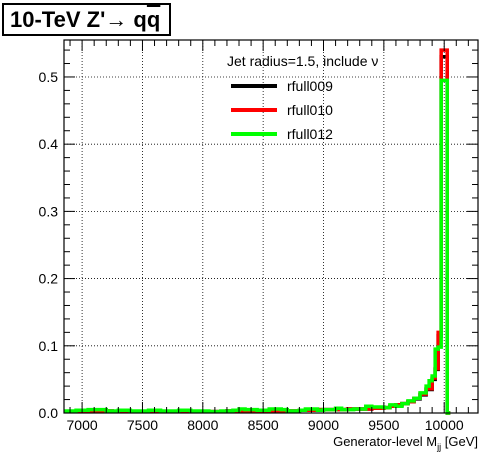 The width and height of the screenshot is (498, 475). Describe the element at coordinates (49, 413) in the screenshot. I see `y-tick-label: 0.0` at that location.